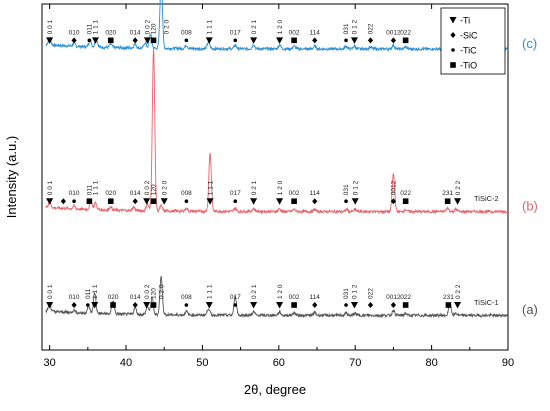 This screenshot has width=550, height=411. Describe the element at coordinates (465, 21) in the screenshot. I see `legend-entry-label: -Ti` at that location.